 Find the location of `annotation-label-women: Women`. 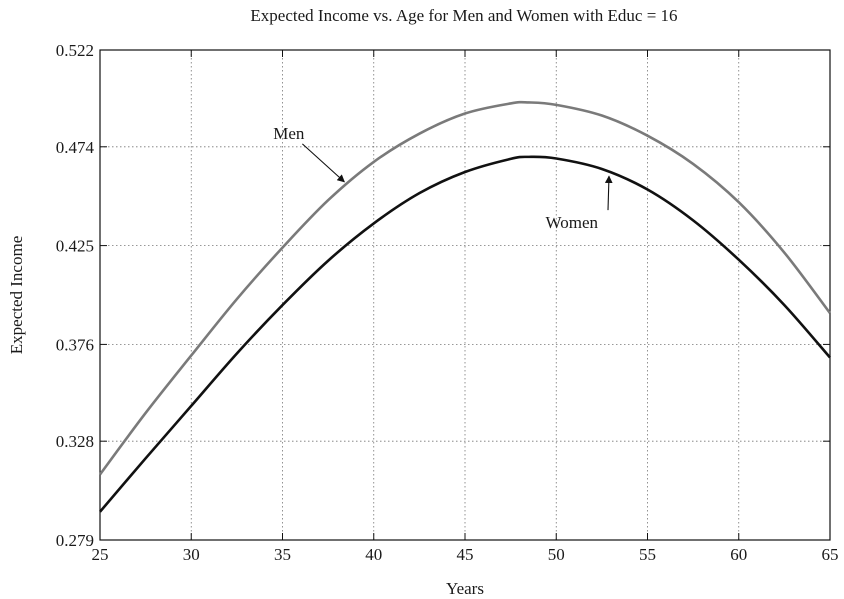

annotation-label-women: Women is located at coordinates (572, 222).